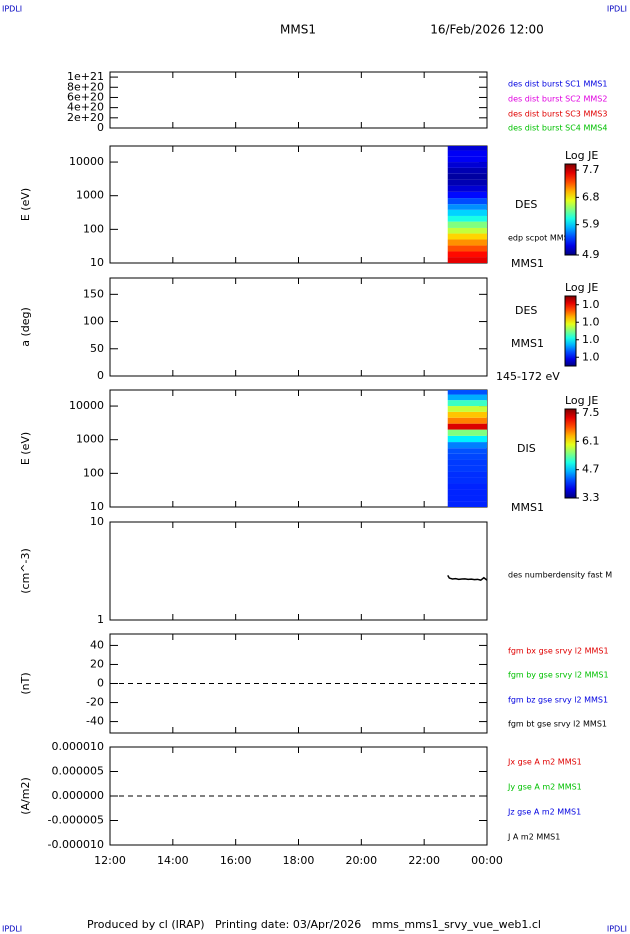 Image resolution: width=630 pixels, height=934 pixels. I want to click on legend-entry: fgm by gse srvy l2 MMS1, so click(558, 675).